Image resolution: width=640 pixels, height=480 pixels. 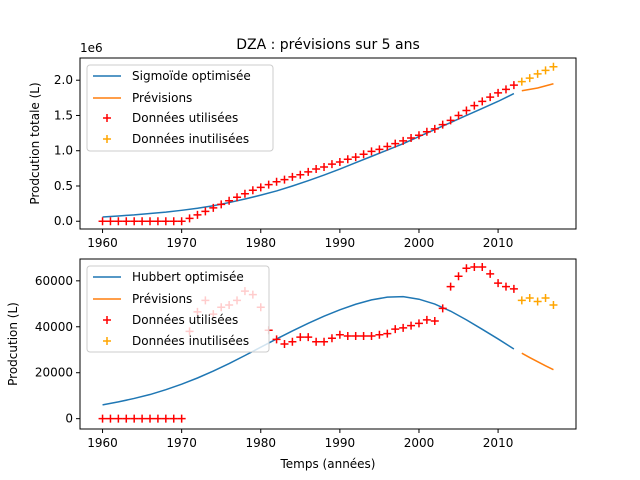 I want to click on bottom-x-tick-label: 1980, so click(x=260, y=443).